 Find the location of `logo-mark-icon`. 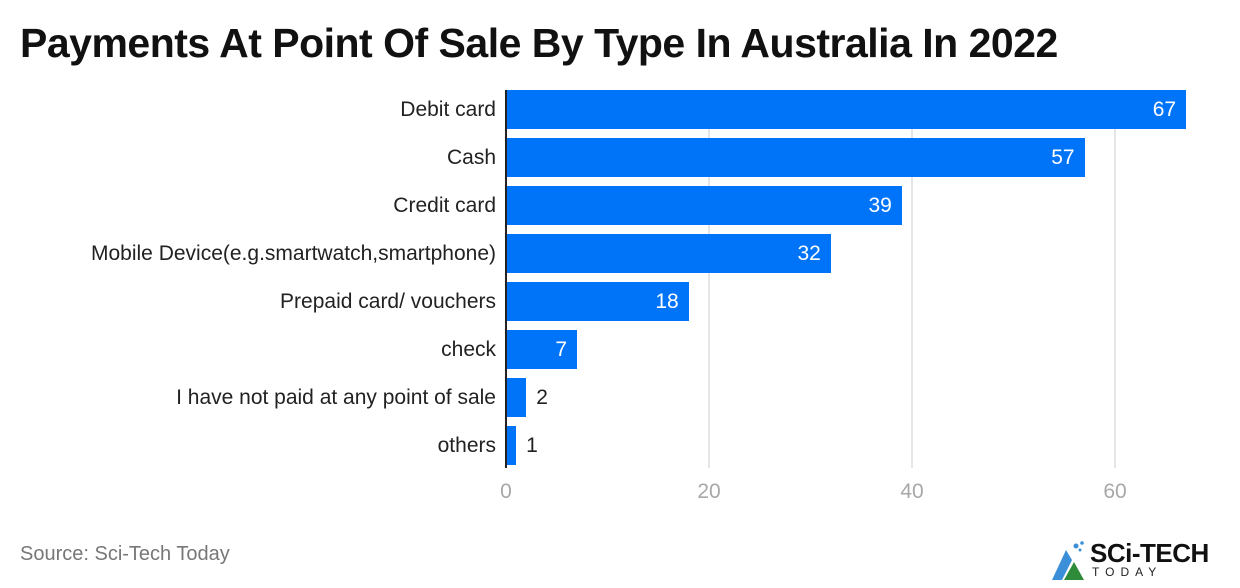

logo-mark-icon is located at coordinates (1068, 560).